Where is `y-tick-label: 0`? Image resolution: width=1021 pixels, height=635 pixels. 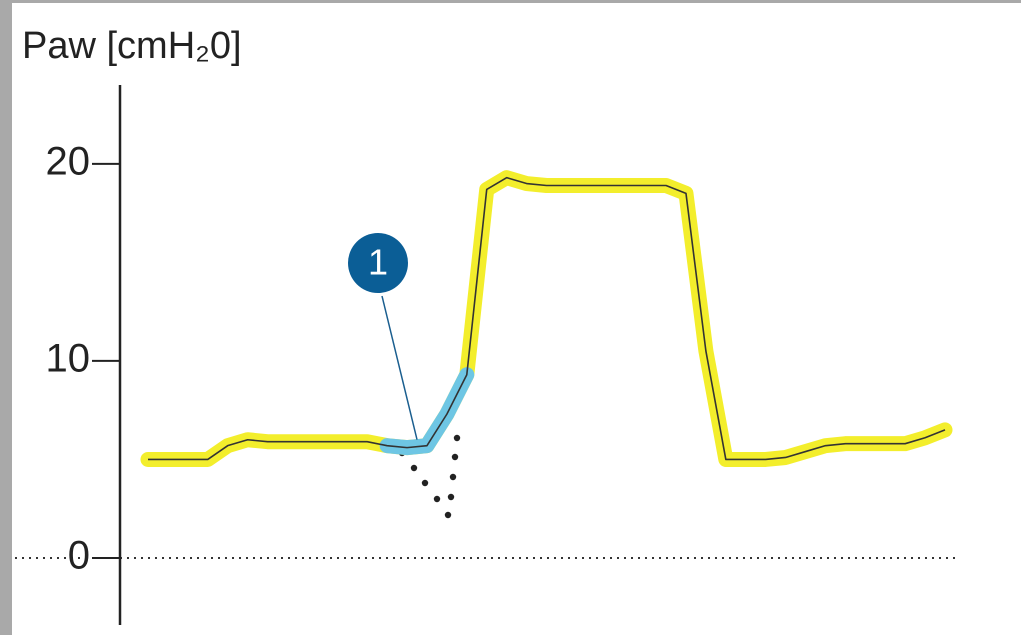
y-tick-label: 0 is located at coordinates (79, 556).